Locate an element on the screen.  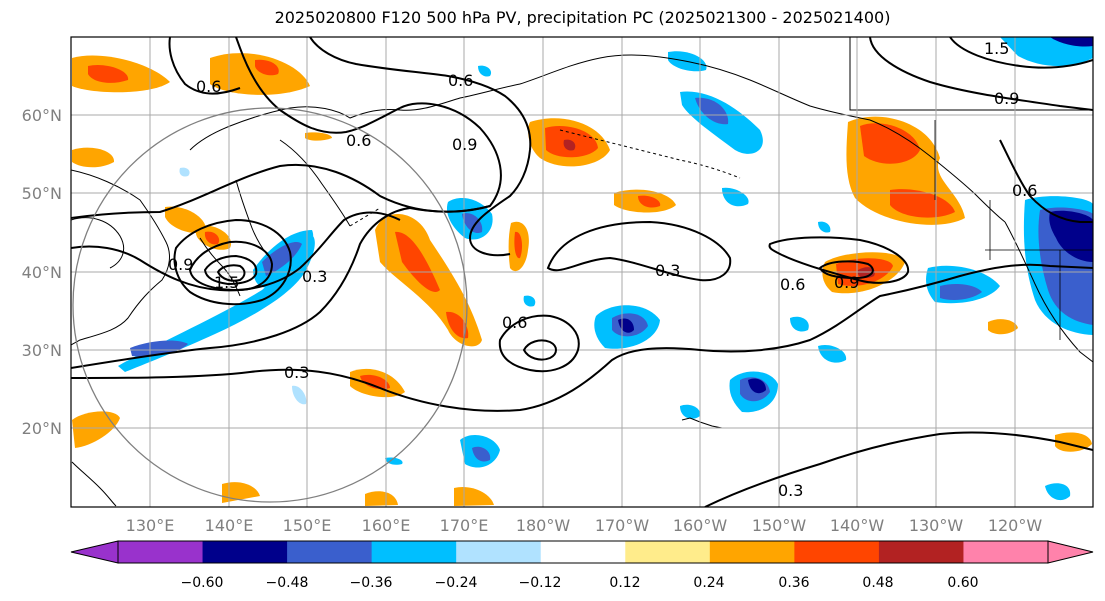
colorbar-tick-label: 0.48 is located at coordinates (877, 583).